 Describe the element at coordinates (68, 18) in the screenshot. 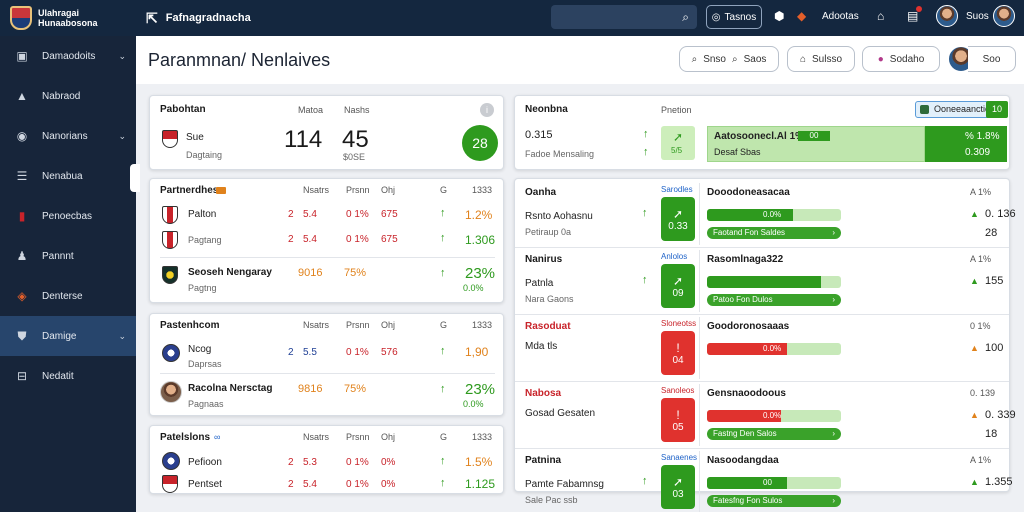

I see `brand: Ulahragai Hunaabosona` at that location.